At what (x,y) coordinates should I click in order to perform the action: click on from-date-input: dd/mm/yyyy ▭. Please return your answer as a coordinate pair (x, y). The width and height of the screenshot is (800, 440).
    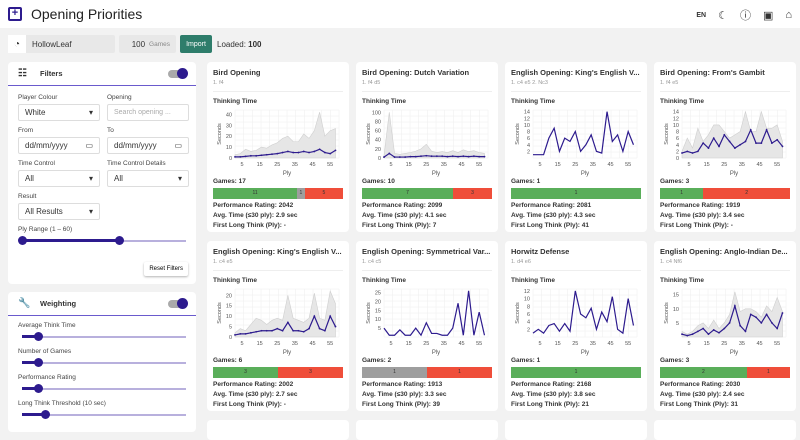
    Looking at the image, I should click on (59, 145).